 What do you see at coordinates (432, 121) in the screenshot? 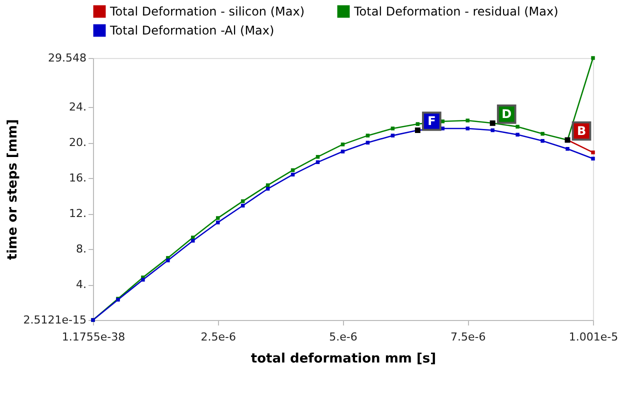
I see `annotation: F` at bounding box center [432, 121].